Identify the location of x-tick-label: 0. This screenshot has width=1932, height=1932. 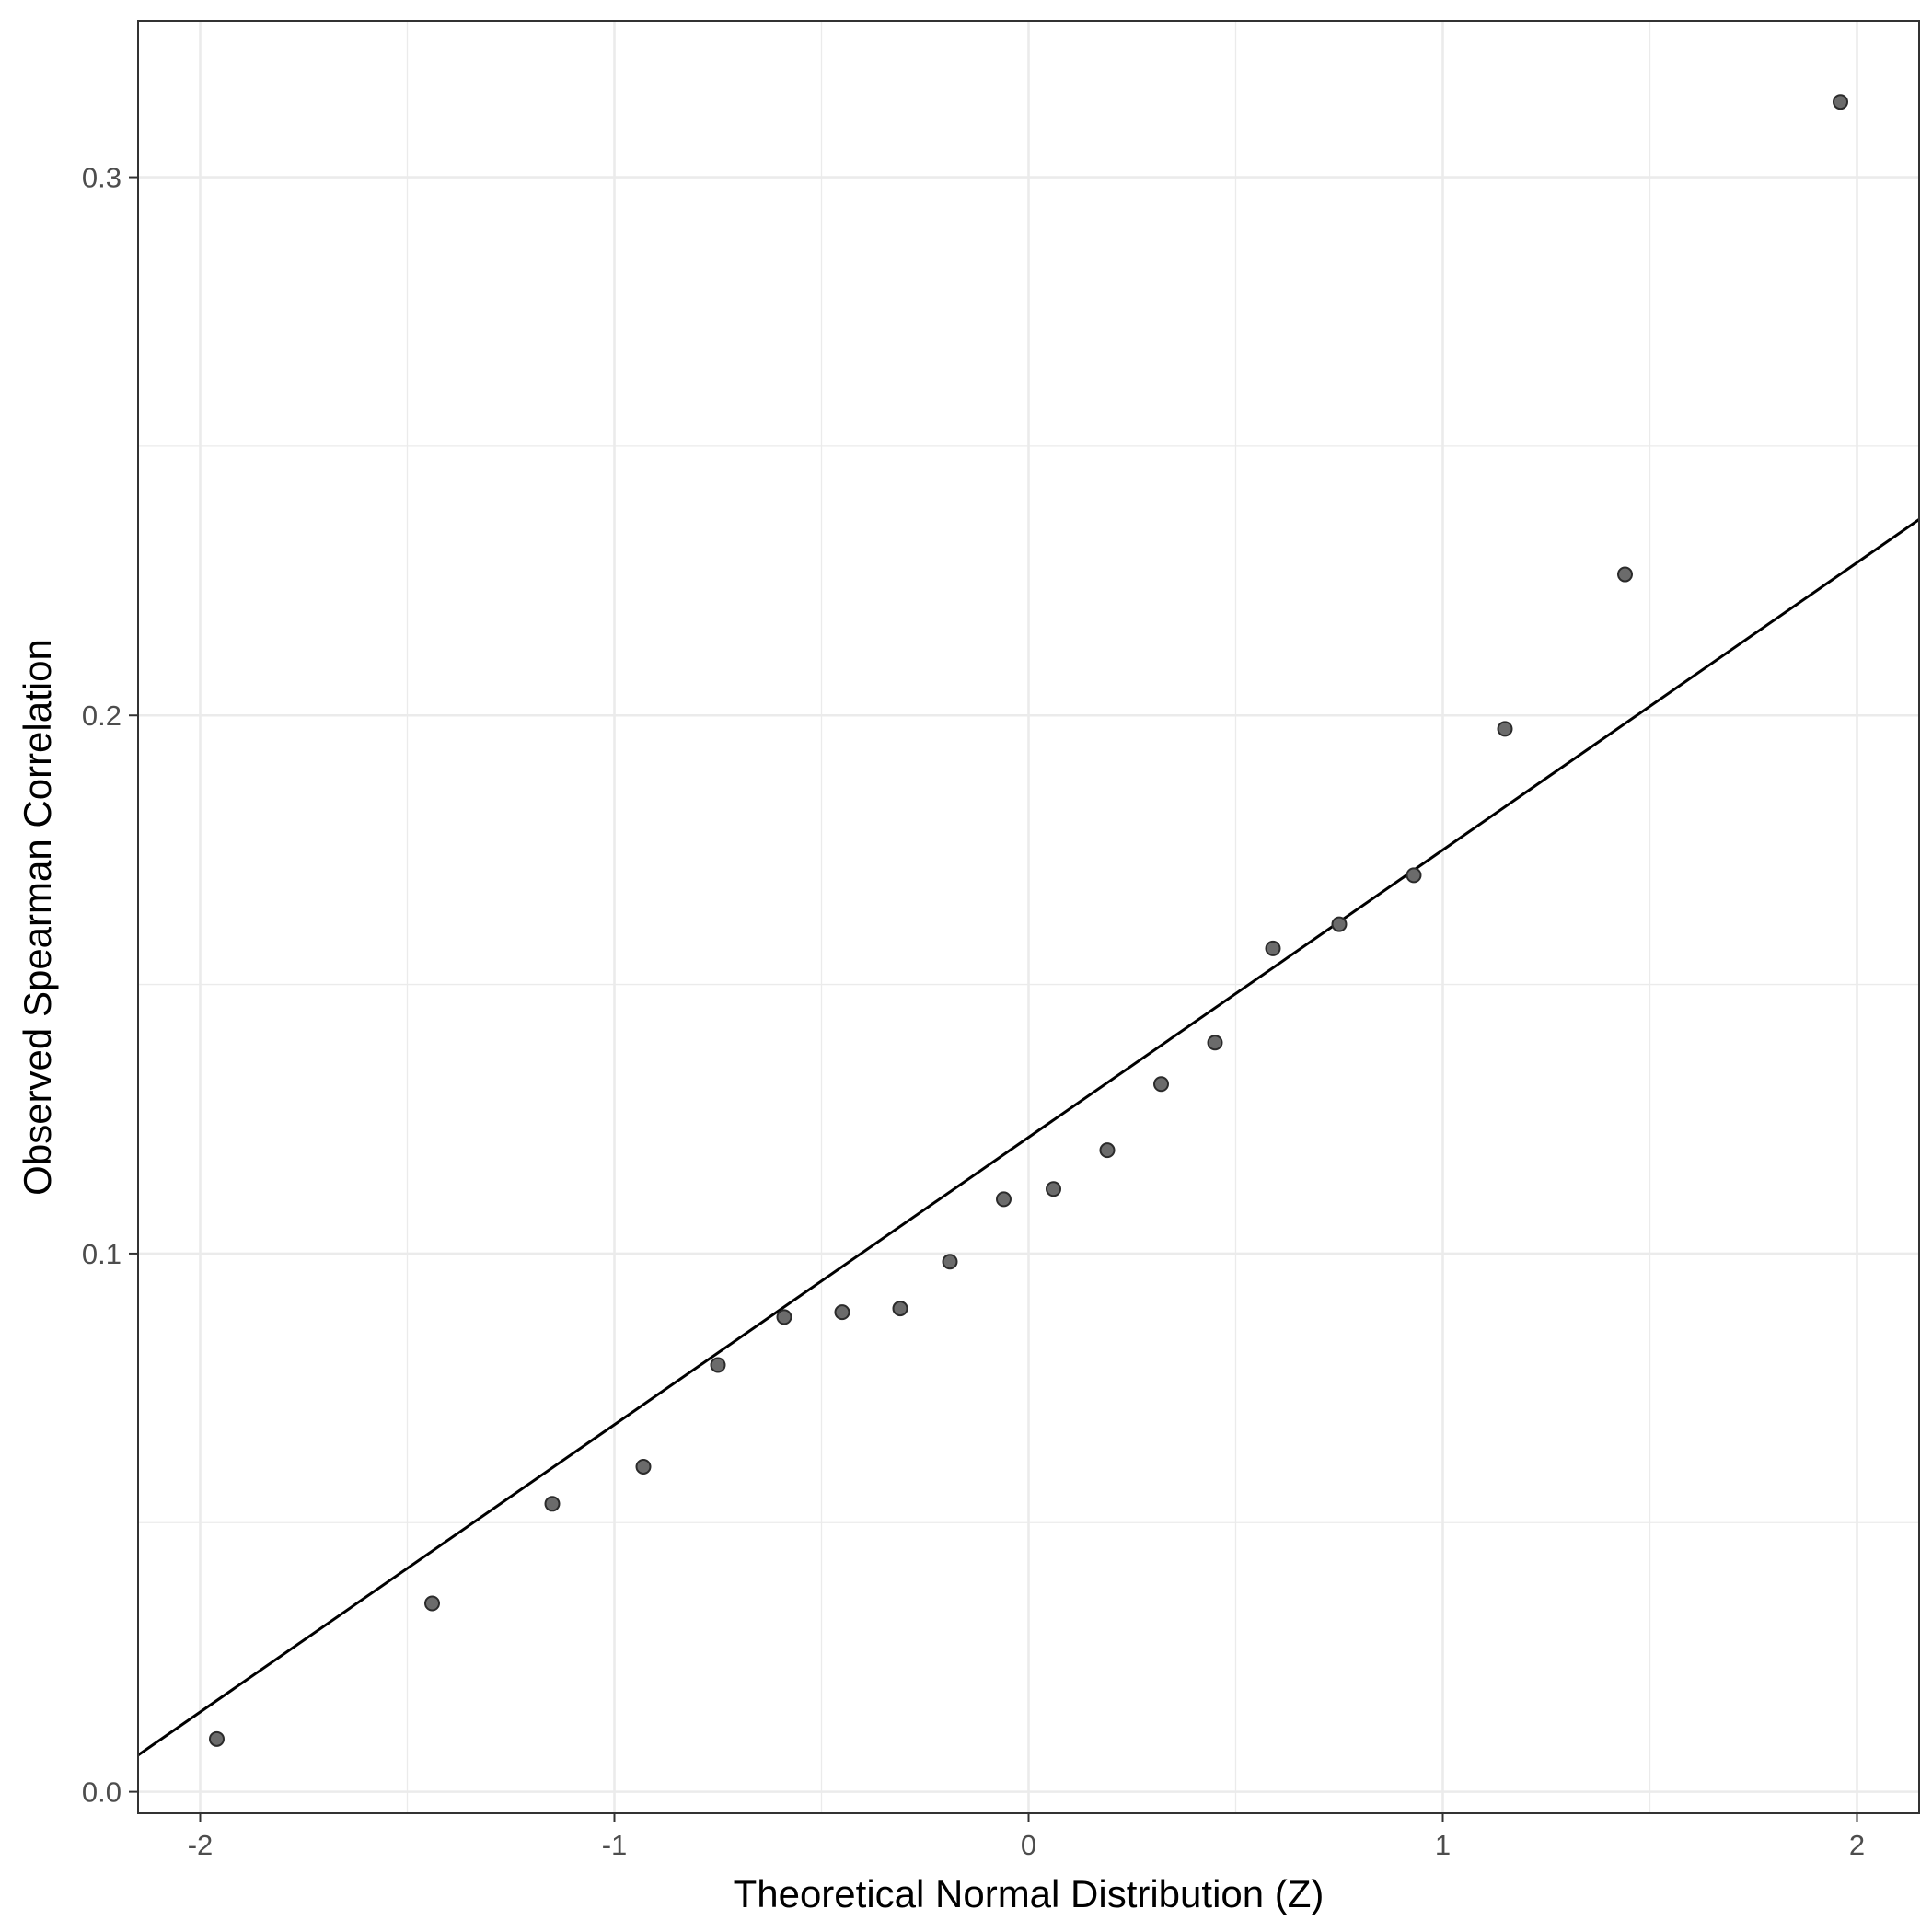
(1028, 1845).